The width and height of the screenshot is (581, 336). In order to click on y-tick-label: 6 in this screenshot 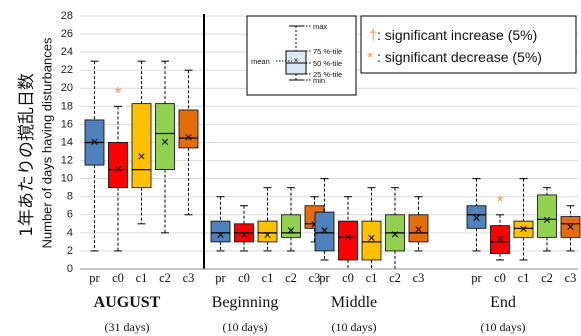, I will do `click(70, 215)`.